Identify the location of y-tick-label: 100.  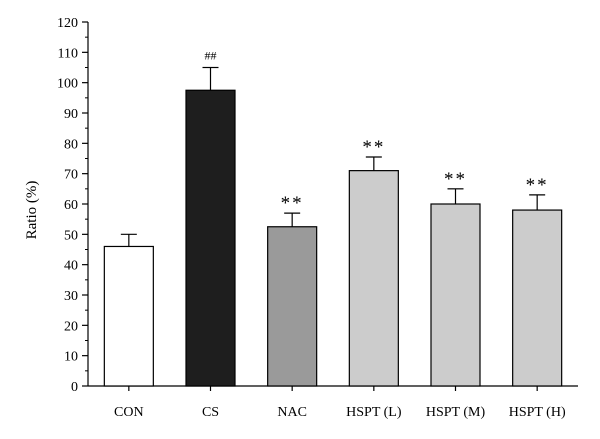
(67, 84).